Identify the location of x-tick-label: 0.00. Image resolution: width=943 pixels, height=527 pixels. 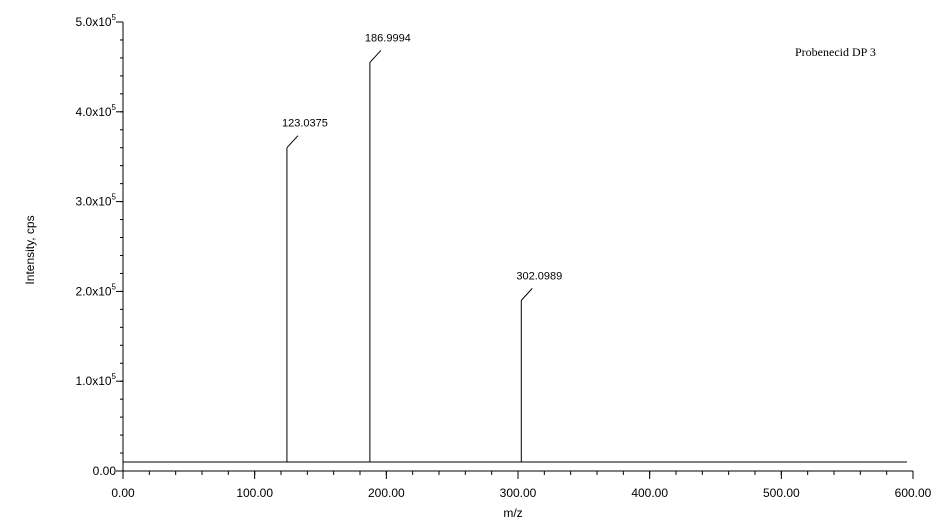
(123, 493).